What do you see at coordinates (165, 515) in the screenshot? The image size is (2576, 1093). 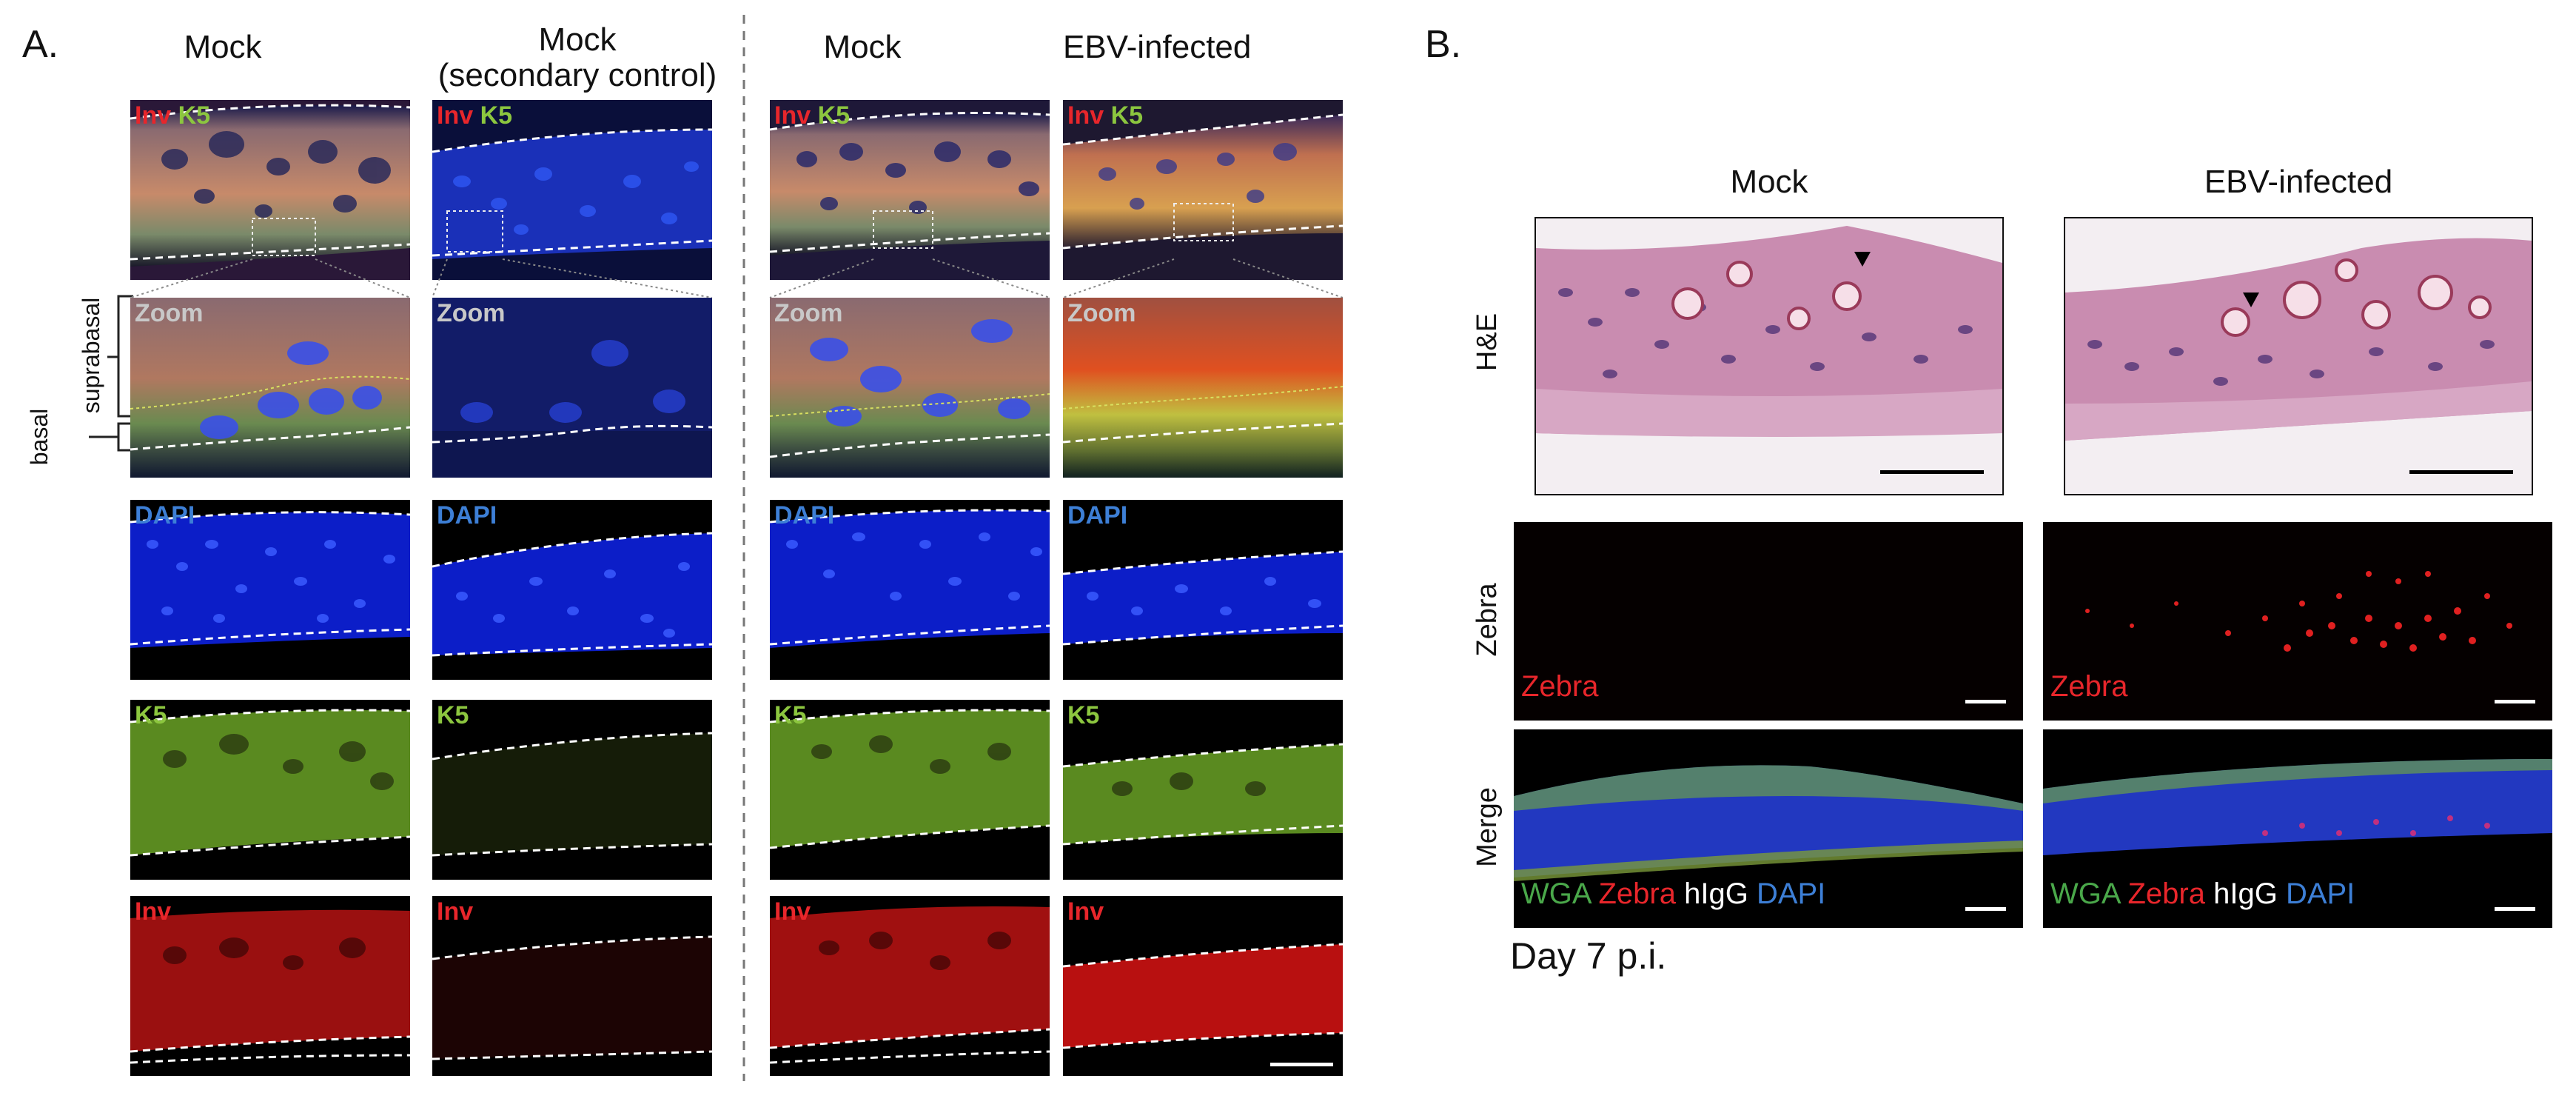 I see `tile-a-dapi-mock-1-label: DAPI` at bounding box center [165, 515].